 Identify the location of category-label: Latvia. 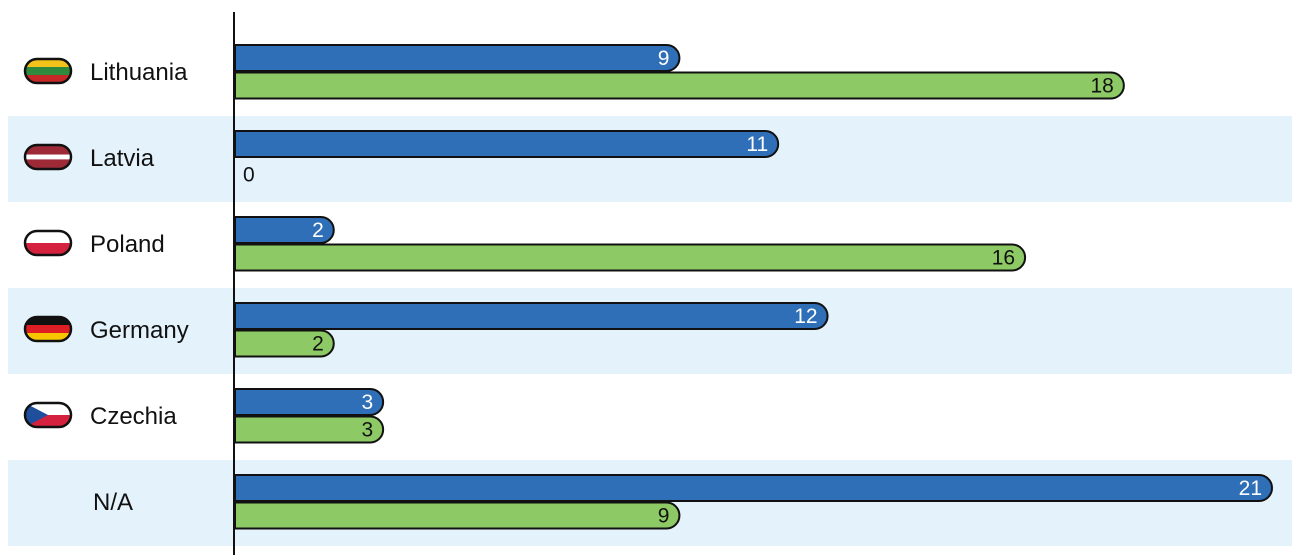
(122, 158).